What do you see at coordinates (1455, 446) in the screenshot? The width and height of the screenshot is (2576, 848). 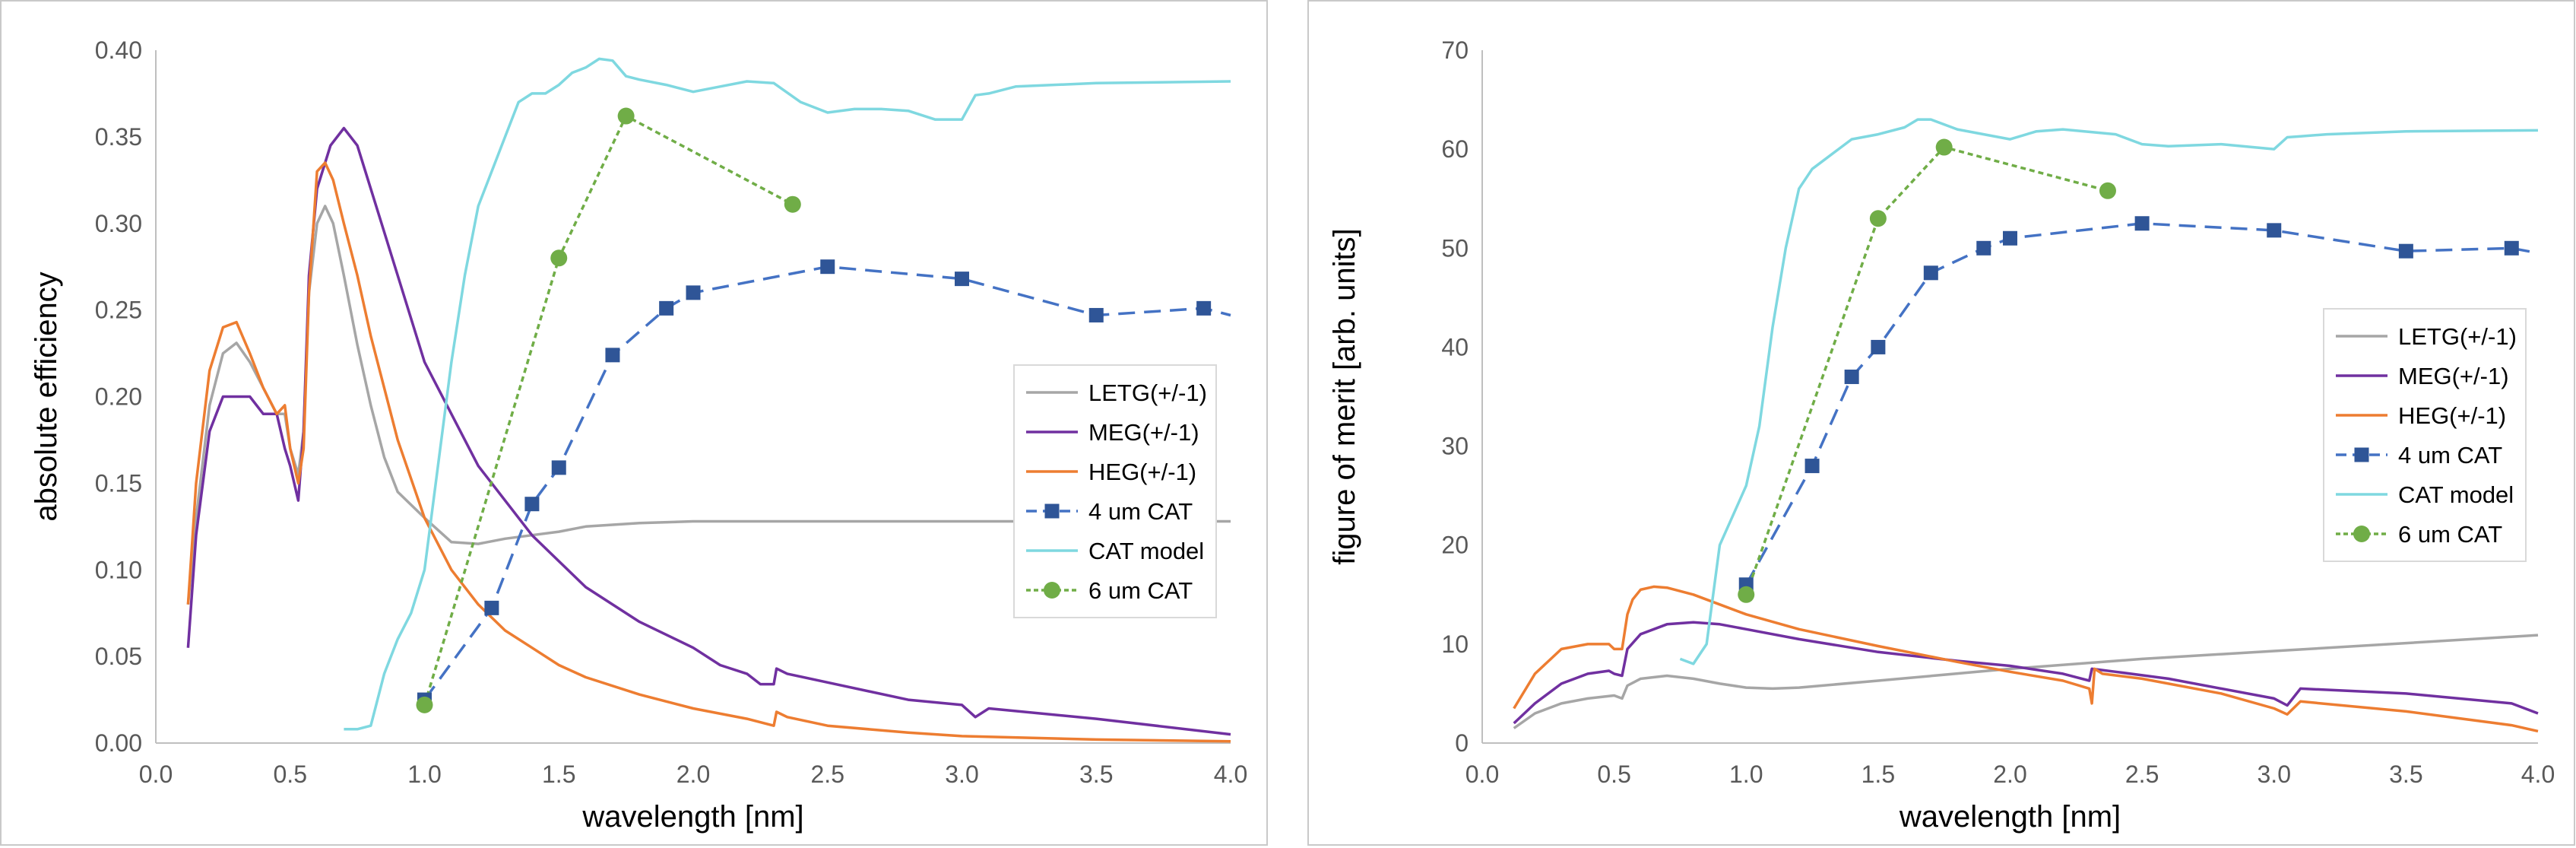 I see `y-tick-label: 30` at bounding box center [1455, 446].